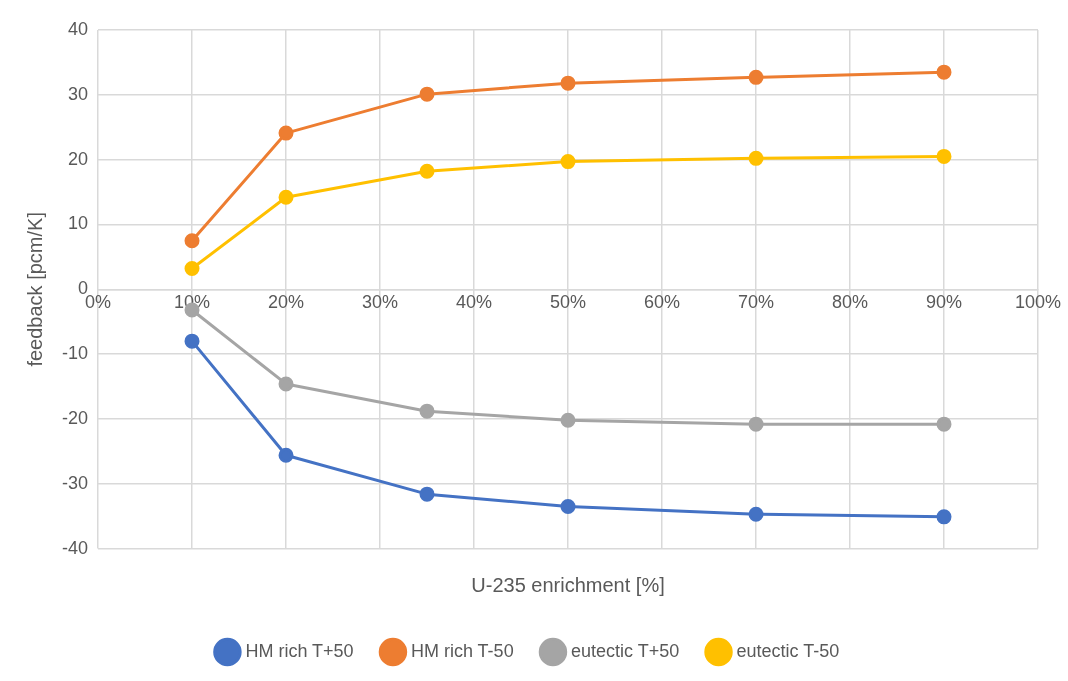 The height and width of the screenshot is (681, 1068). What do you see at coordinates (788, 650) in the screenshot?
I see `legend-label: eutectic T-50` at bounding box center [788, 650].